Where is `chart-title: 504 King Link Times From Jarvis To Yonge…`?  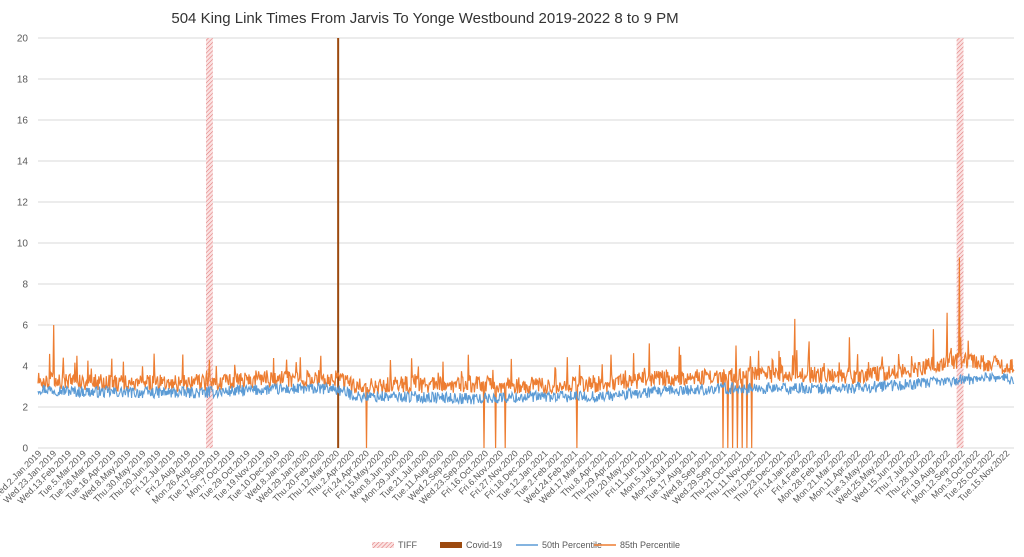 chart-title: 504 King Link Times From Jarvis To Yonge… is located at coordinates (424, 18).